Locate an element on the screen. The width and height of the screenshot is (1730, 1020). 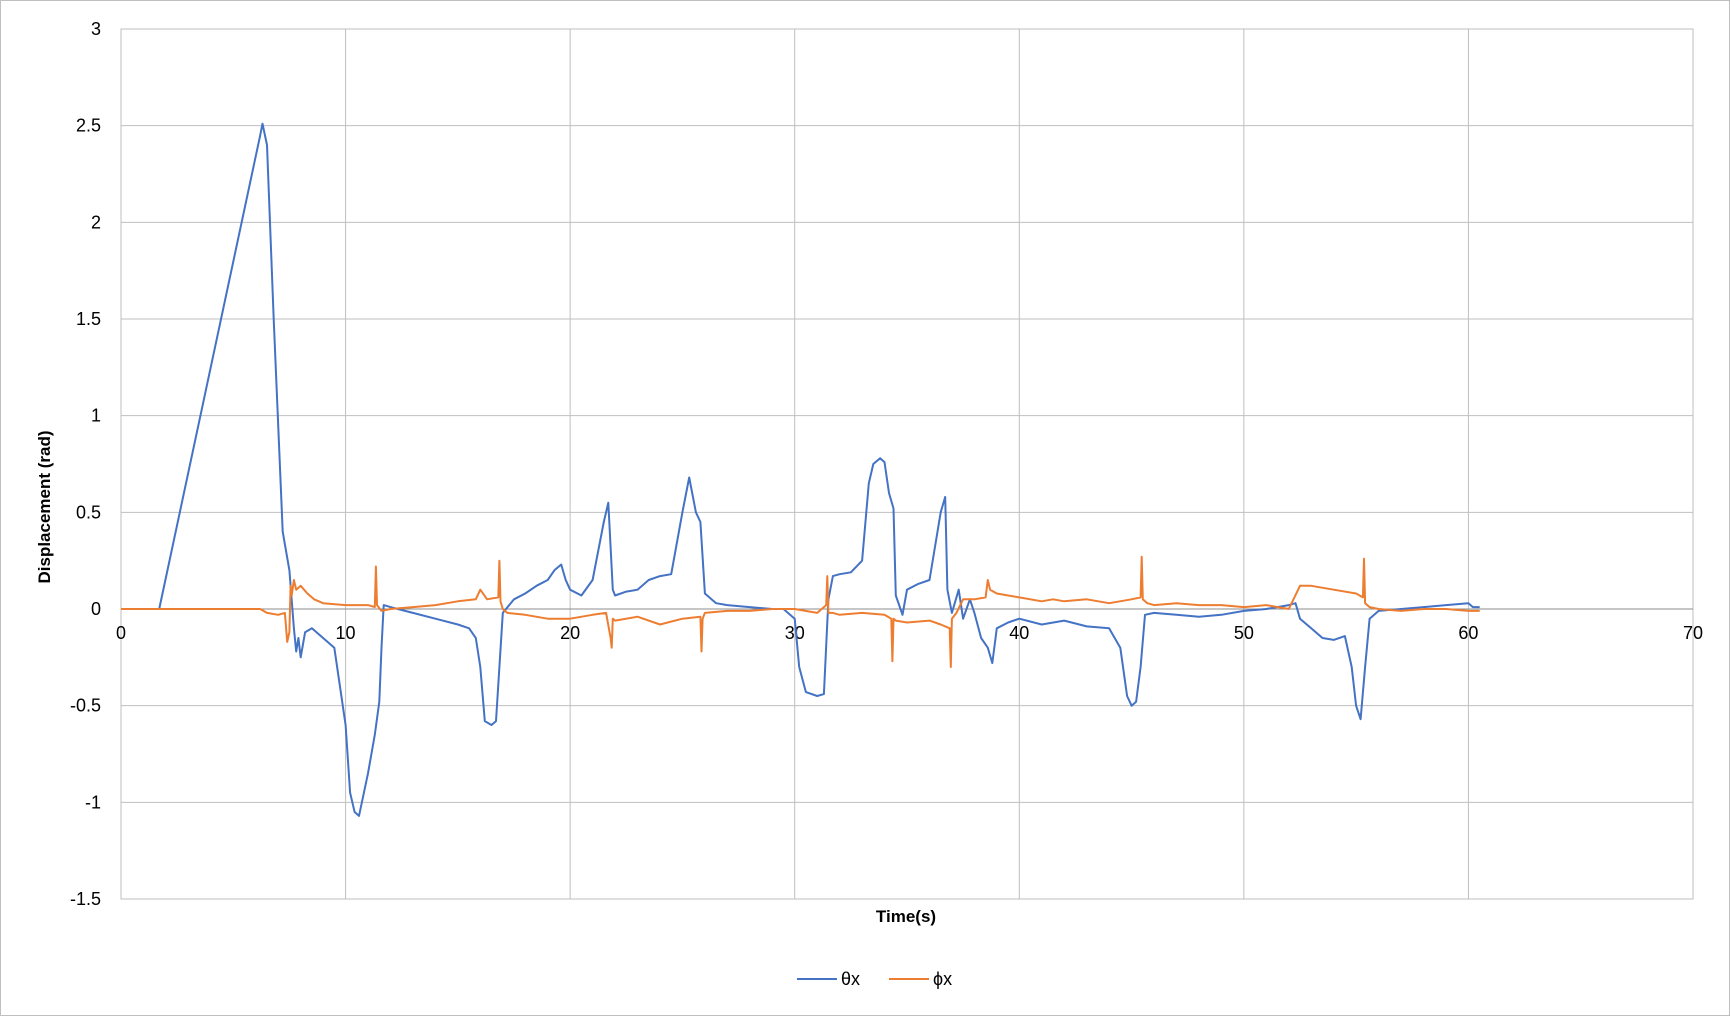
x-tick-label-4: 40 is located at coordinates (1019, 633).